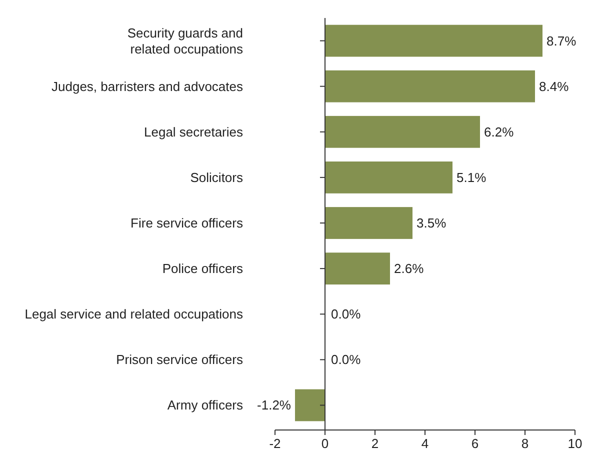 The width and height of the screenshot is (590, 450). I want to click on y-tick-label: Army officers, so click(205, 405).